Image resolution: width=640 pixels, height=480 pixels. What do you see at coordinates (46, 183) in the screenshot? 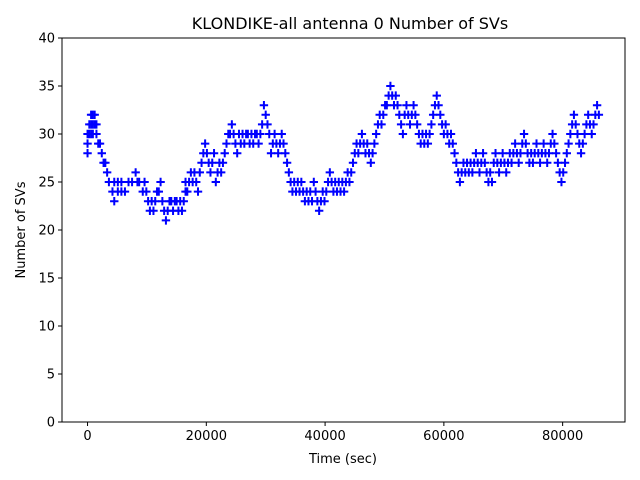
I see `y-tick-label: 25` at bounding box center [46, 183].